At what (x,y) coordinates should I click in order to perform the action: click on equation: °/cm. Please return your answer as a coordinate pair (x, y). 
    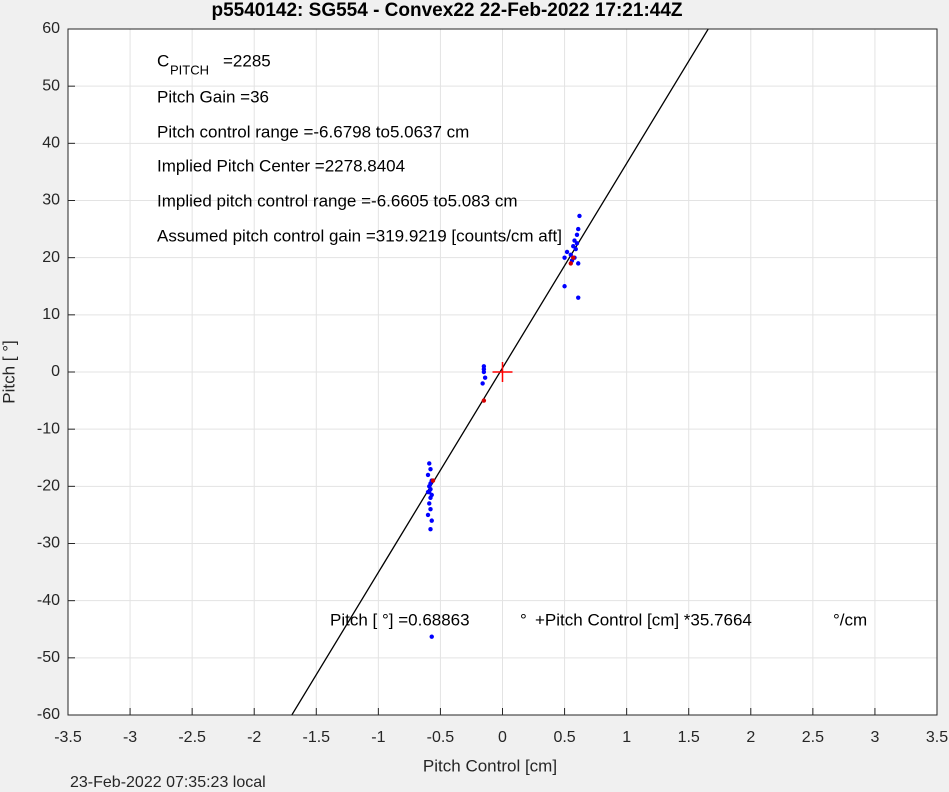
    Looking at the image, I should click on (850, 619).